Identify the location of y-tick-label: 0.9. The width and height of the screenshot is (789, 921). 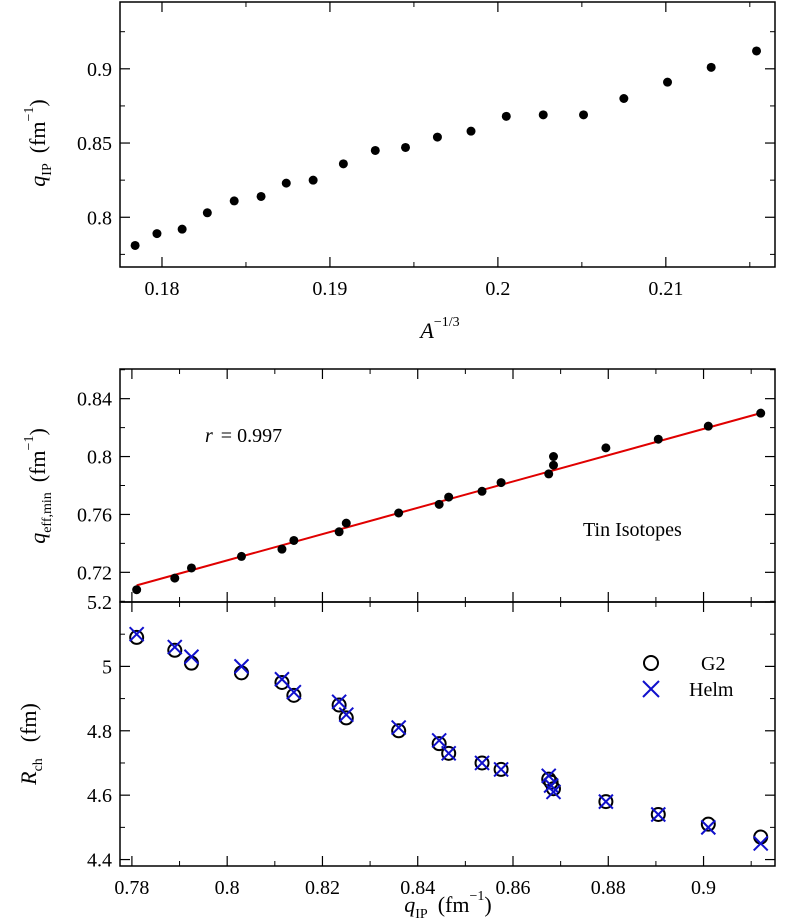
(99, 70).